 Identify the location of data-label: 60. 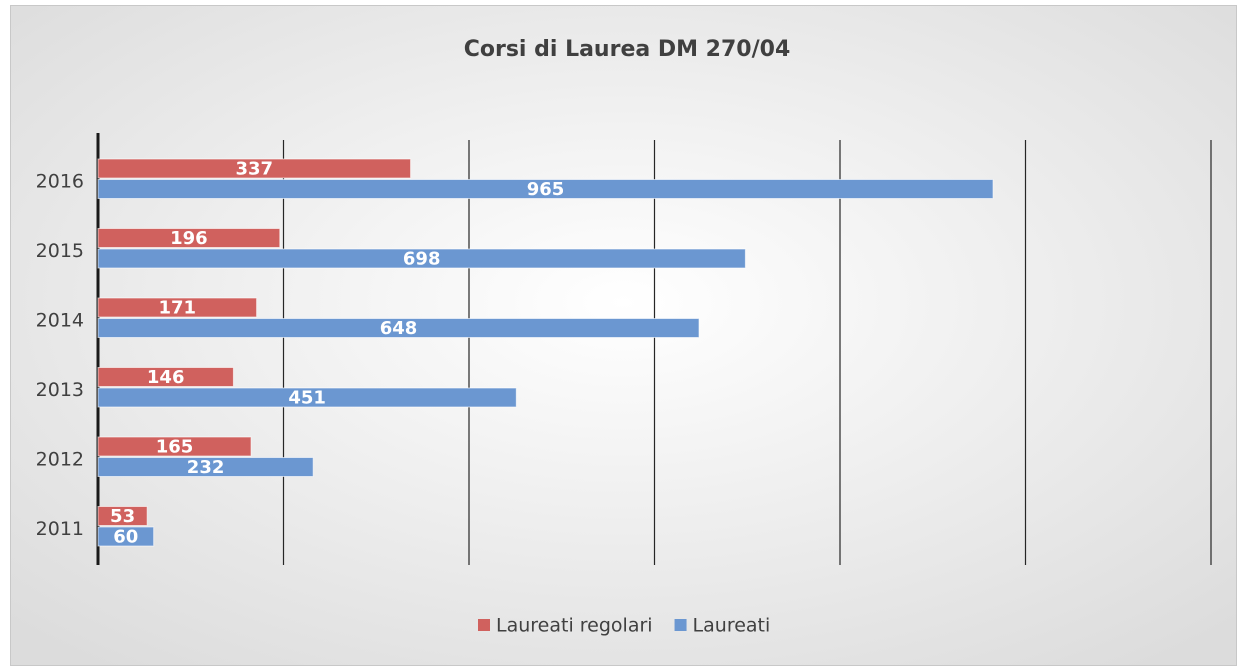
(125, 537).